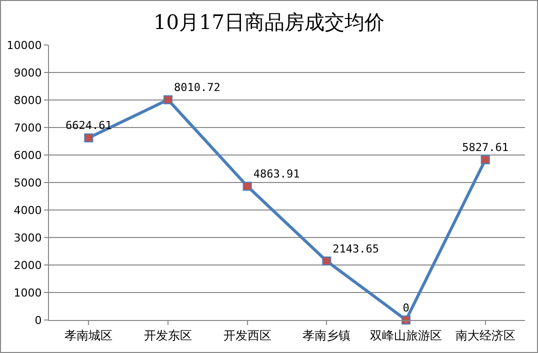 Image resolution: width=538 pixels, height=353 pixels. I want to click on data-label: 0, so click(406, 307).